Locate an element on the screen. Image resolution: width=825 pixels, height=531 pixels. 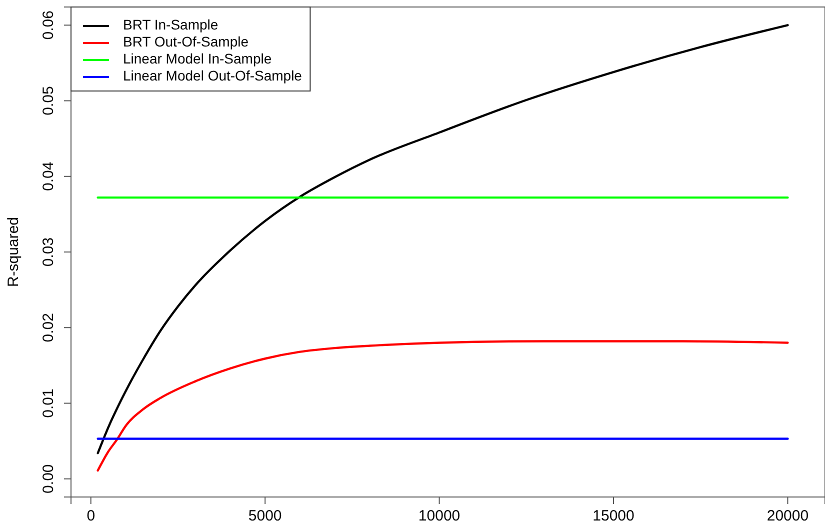
x-tick-label: 10000 is located at coordinates (439, 516).